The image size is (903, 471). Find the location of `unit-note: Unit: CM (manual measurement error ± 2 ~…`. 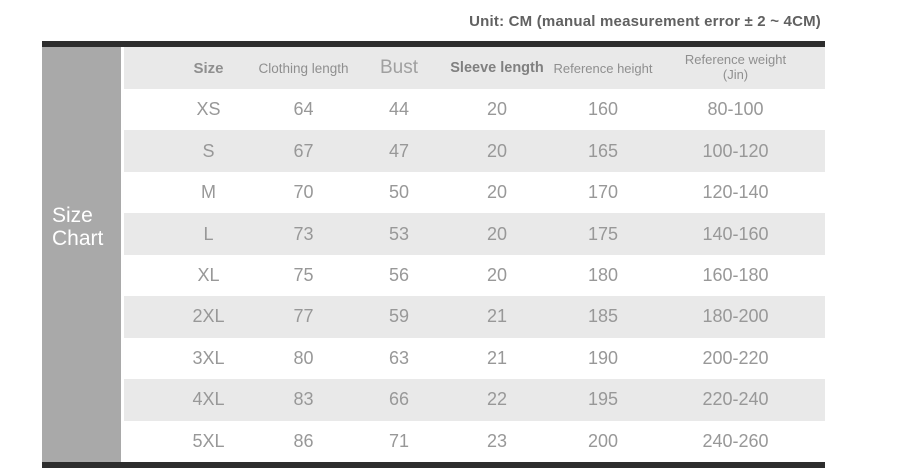

unit-note: Unit: CM (manual measurement error ± 2 ~… is located at coordinates (645, 21).